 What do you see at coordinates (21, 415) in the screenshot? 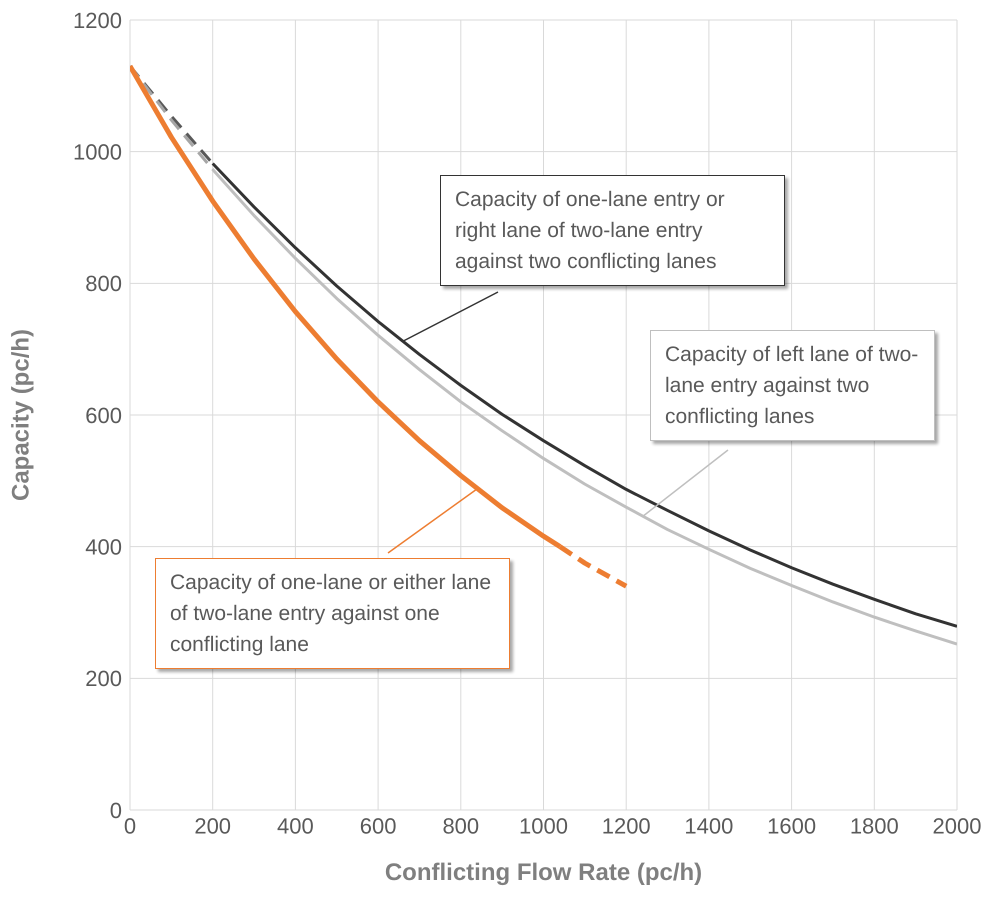
I see `y-axis-title: Capacity (pc/h)` at bounding box center [21, 415].